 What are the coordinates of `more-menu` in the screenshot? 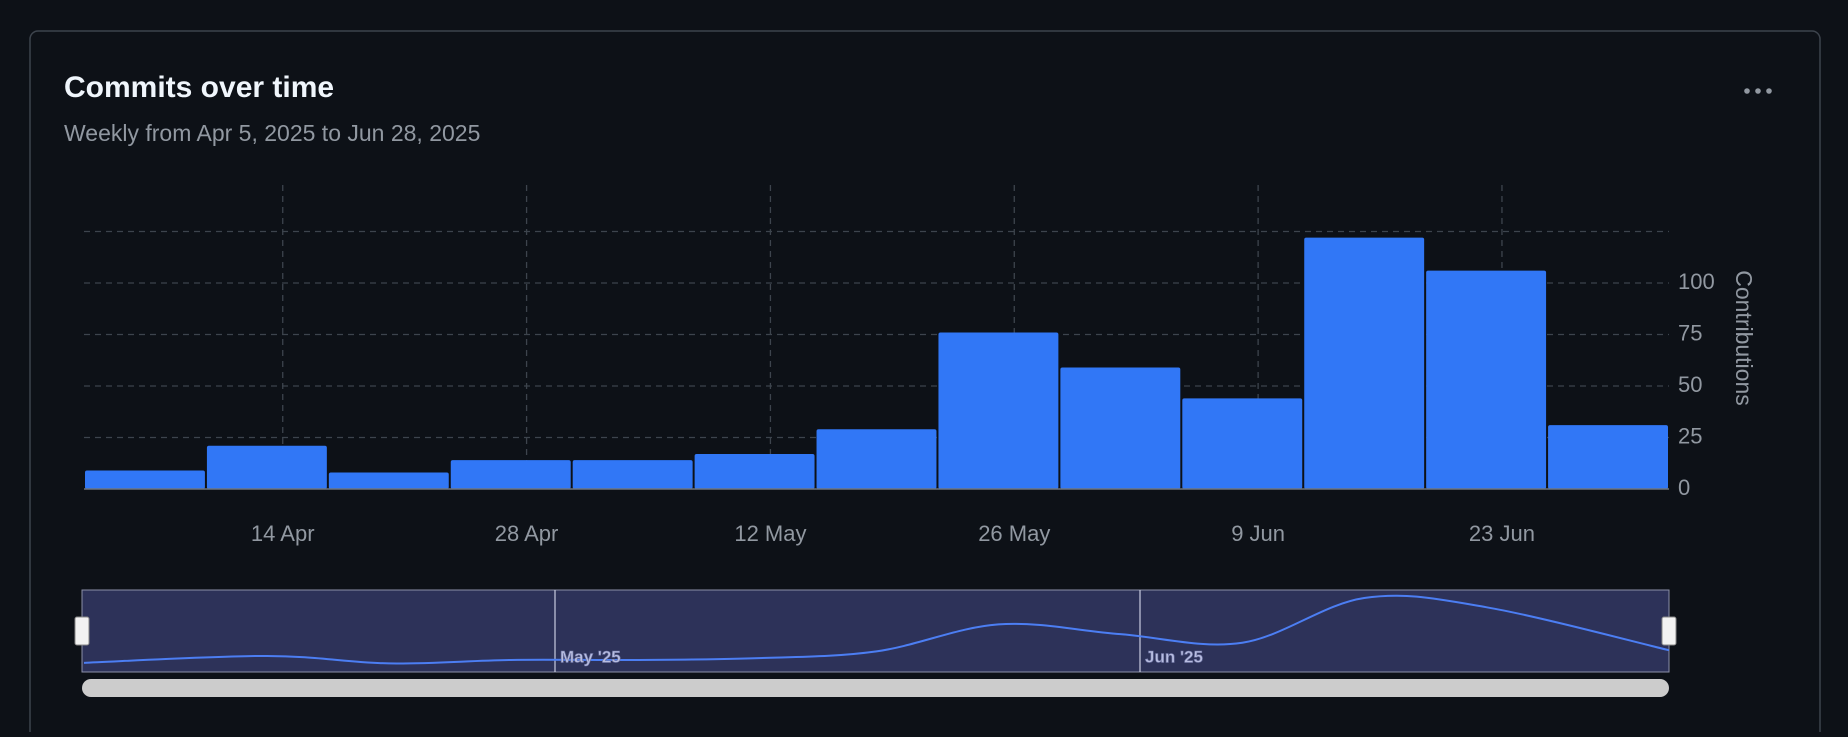 It's located at (1758, 91).